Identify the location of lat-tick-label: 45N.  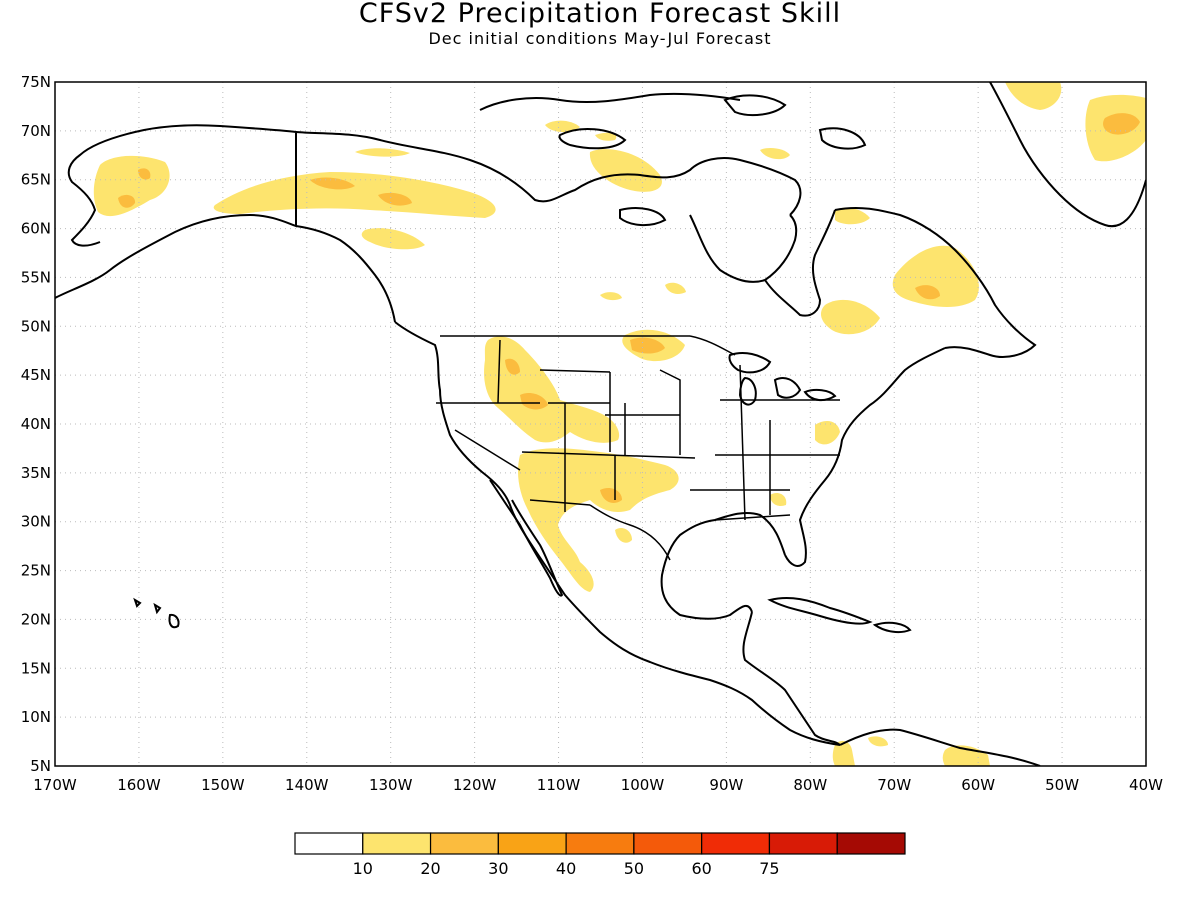
(36, 375).